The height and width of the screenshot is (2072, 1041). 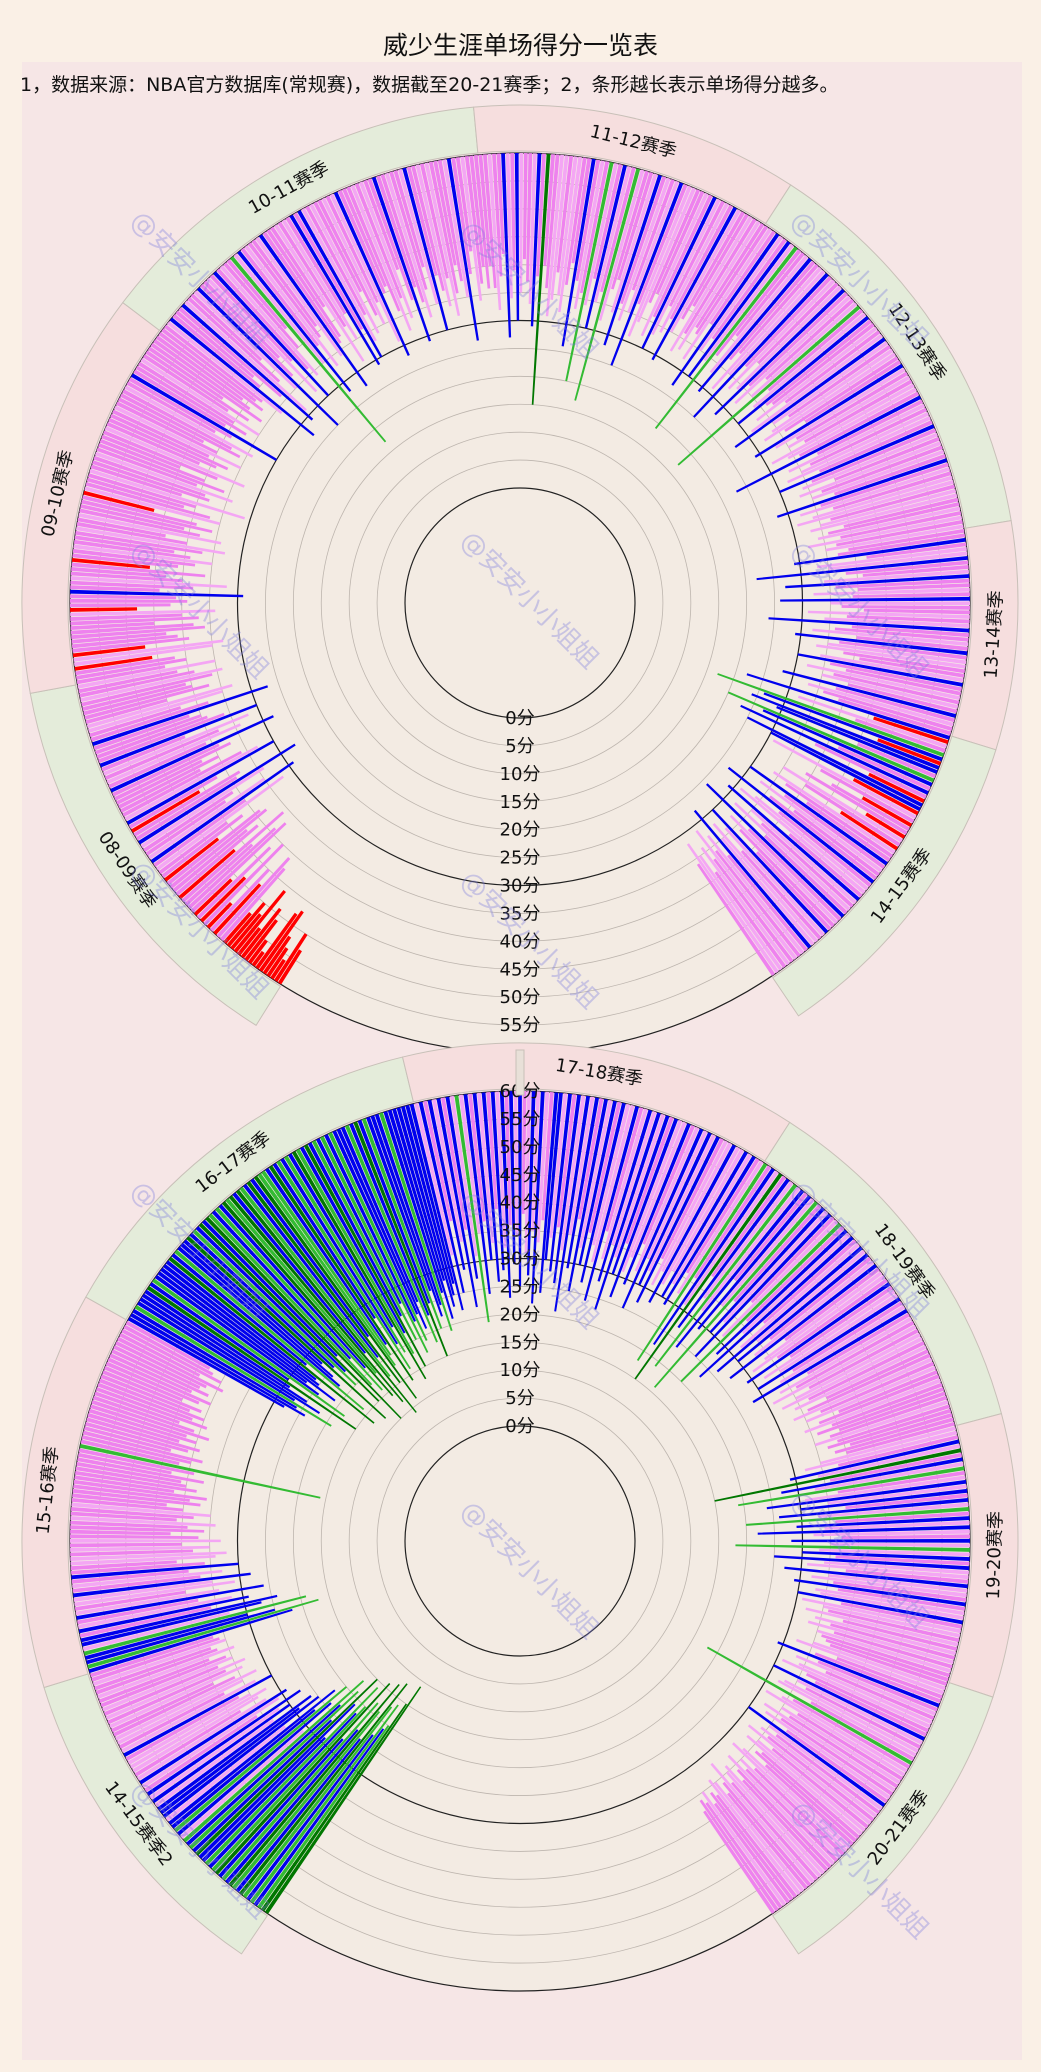 What do you see at coordinates (520, 913) in the screenshot?
I see `tick-label: 35分` at bounding box center [520, 913].